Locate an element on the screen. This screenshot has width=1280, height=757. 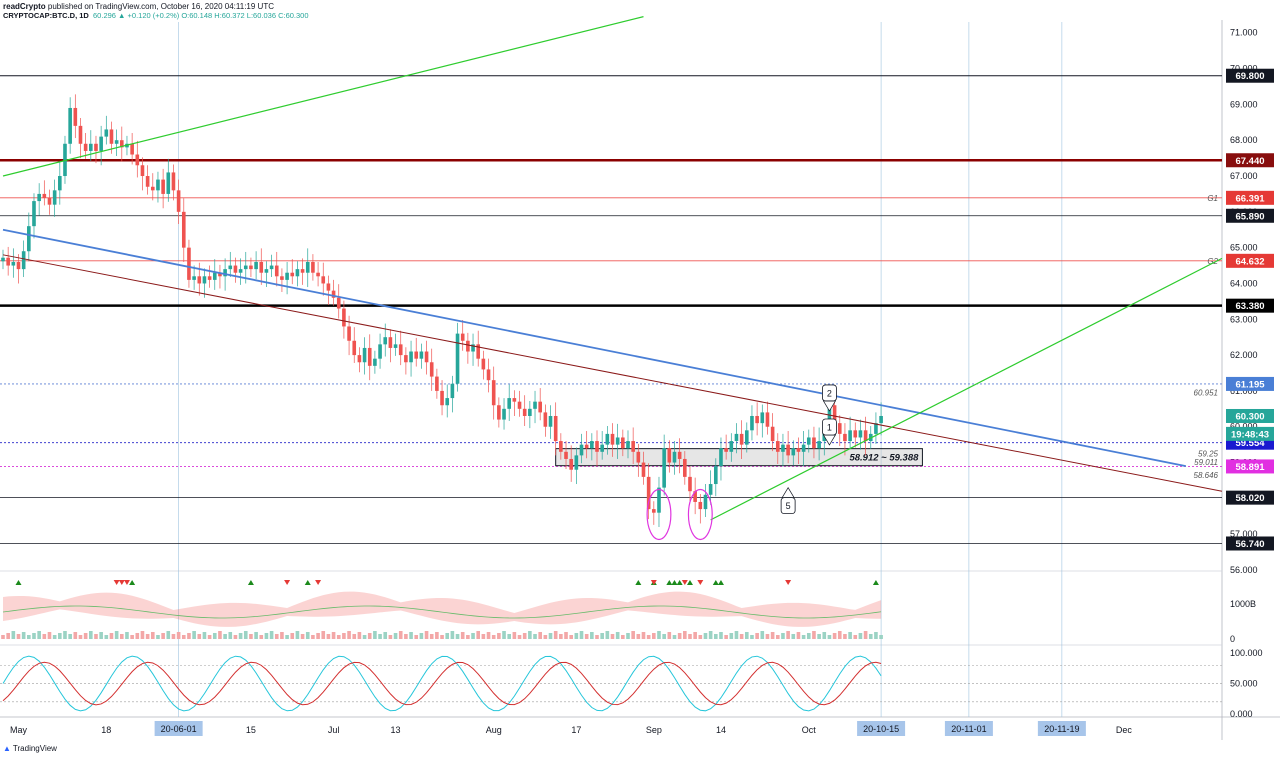
symbol-label: CRYPTOCAP:BTC.D, 1D is located at coordinates (46, 15).